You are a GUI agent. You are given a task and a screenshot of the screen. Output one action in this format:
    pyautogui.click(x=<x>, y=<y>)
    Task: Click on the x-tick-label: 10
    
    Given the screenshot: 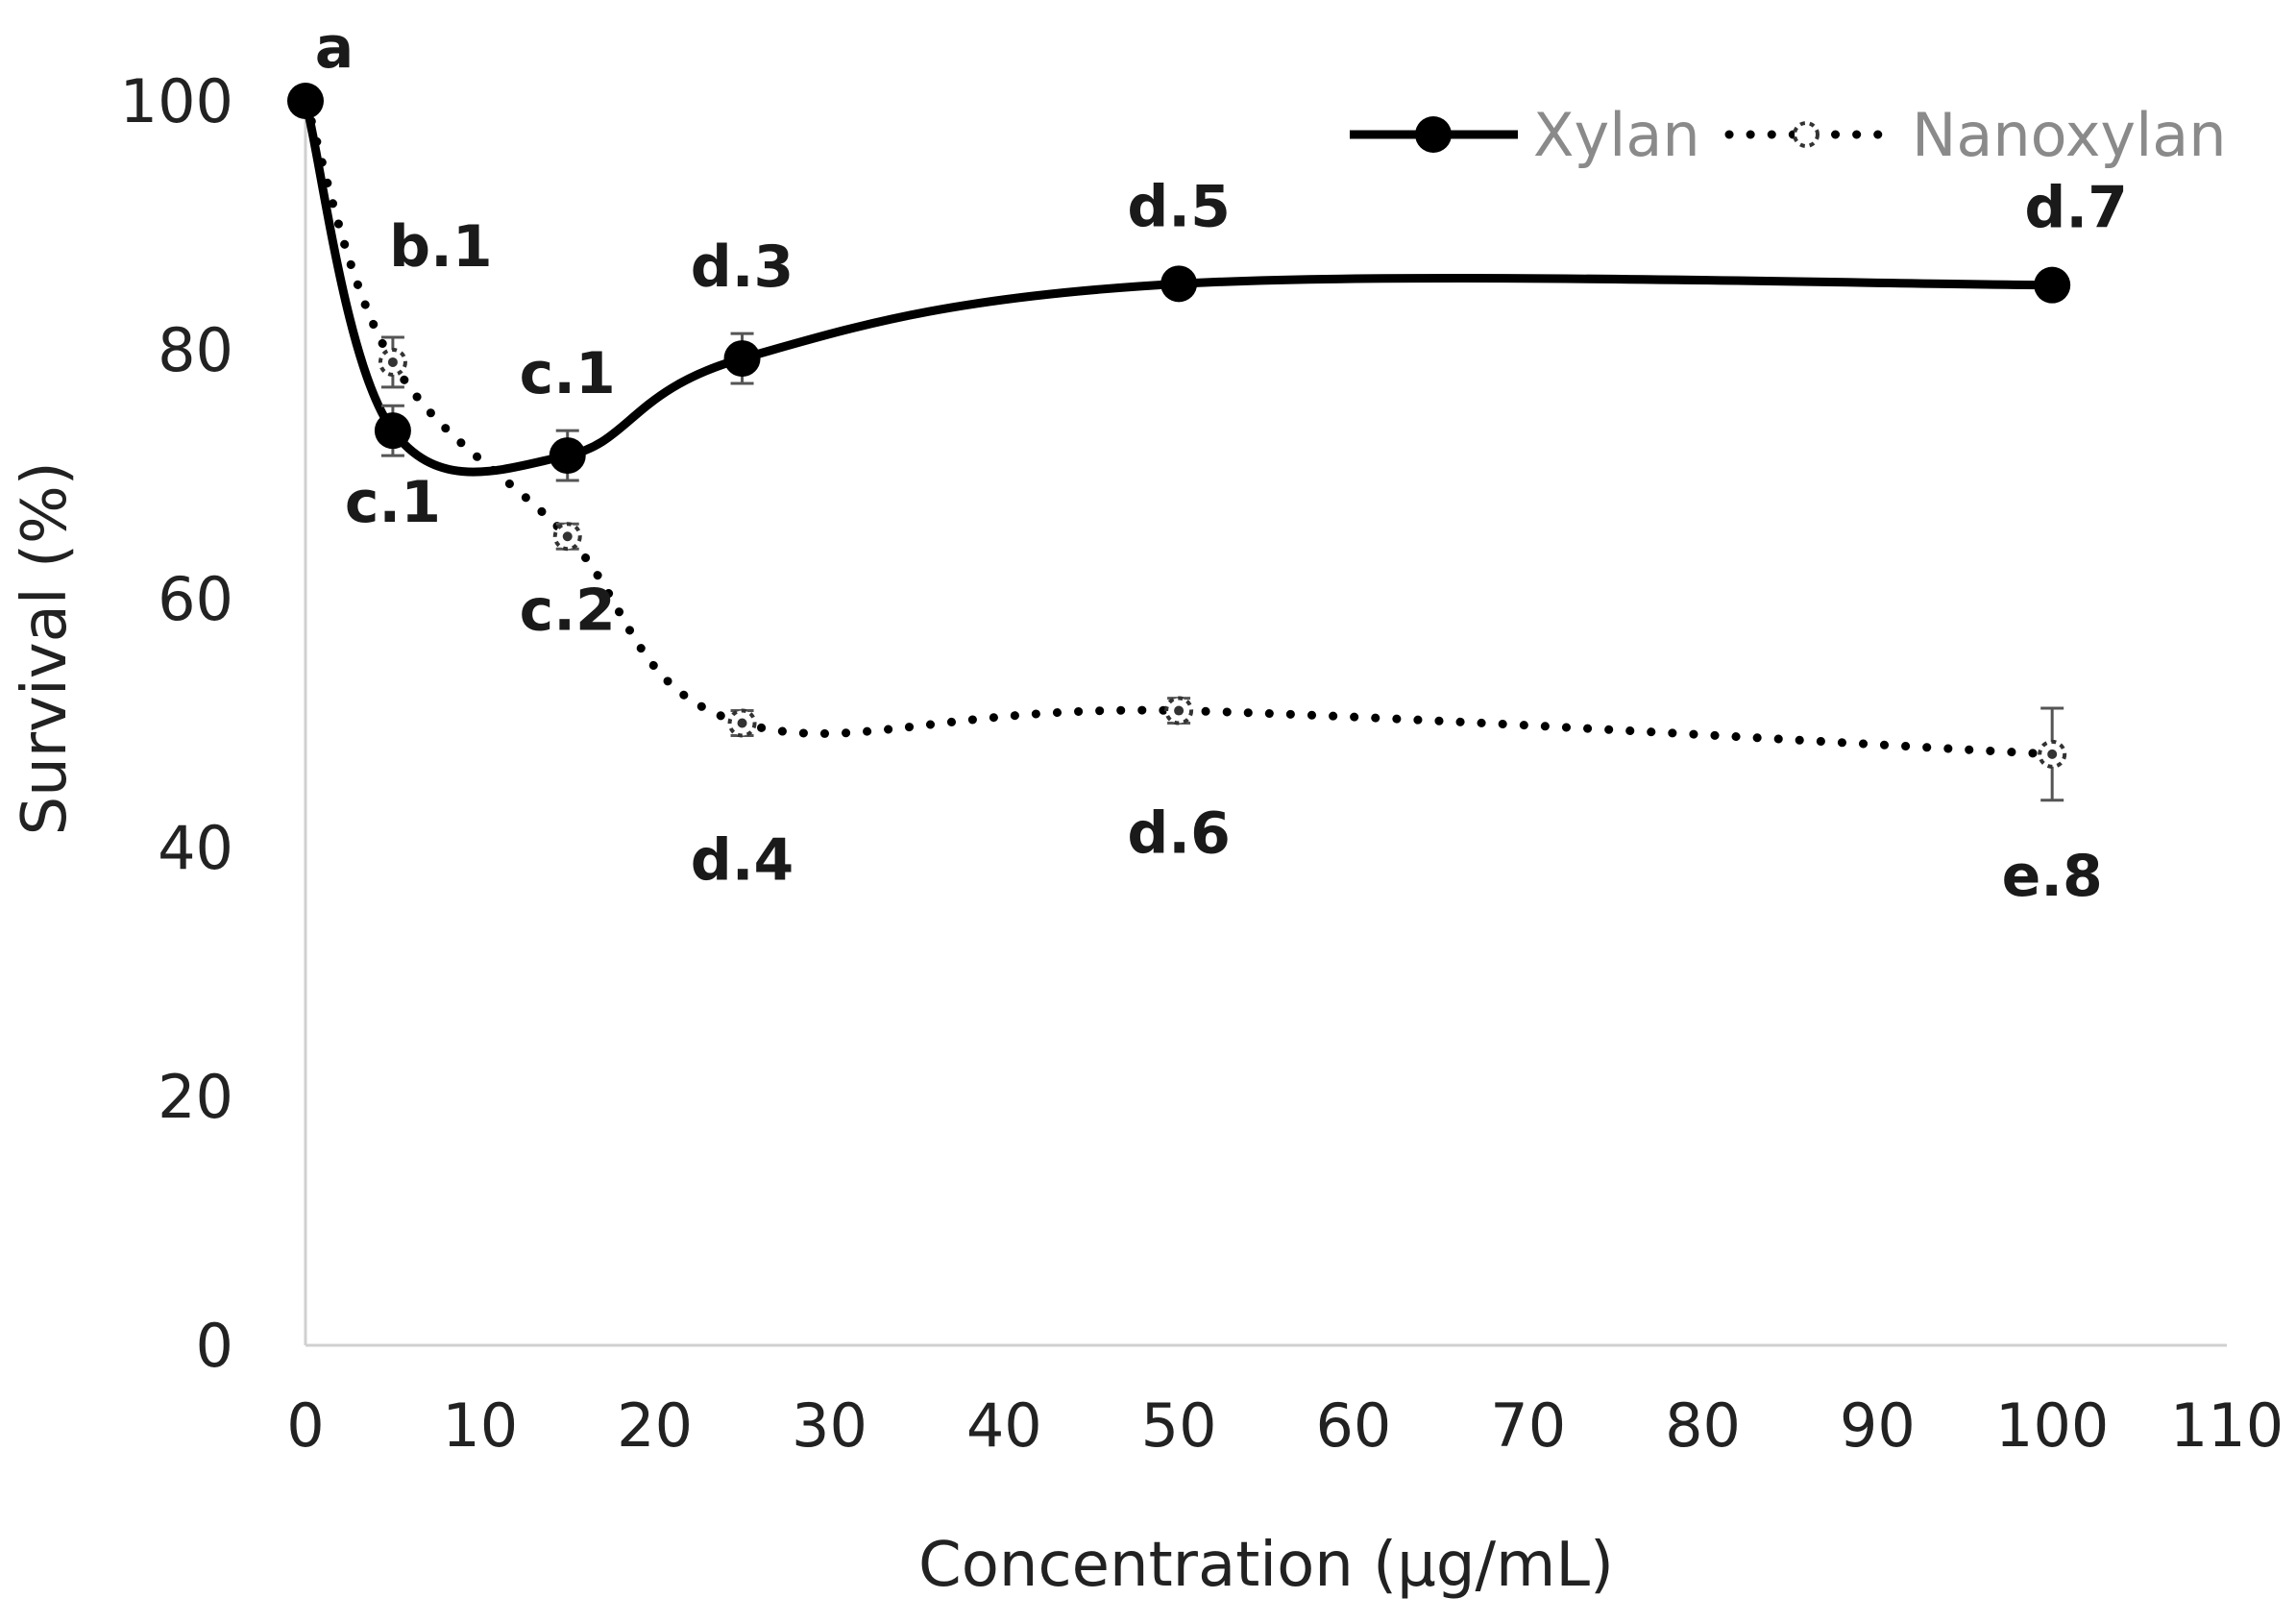 What is the action you would take?
    pyautogui.click(x=480, y=1425)
    